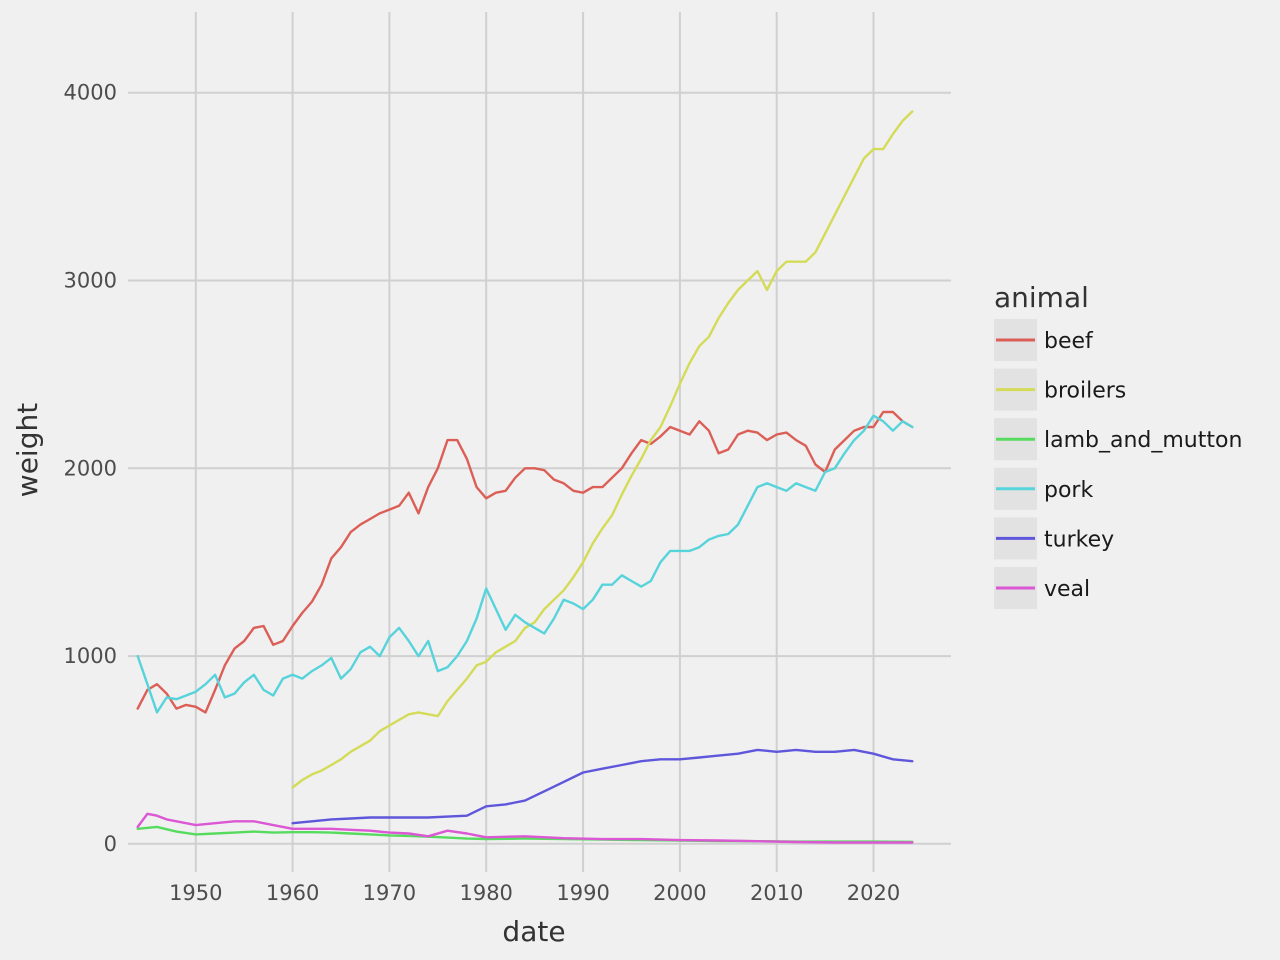 Image resolution: width=1280 pixels, height=960 pixels. What do you see at coordinates (1067, 589) in the screenshot?
I see `legend-label-veal: veal` at bounding box center [1067, 589].